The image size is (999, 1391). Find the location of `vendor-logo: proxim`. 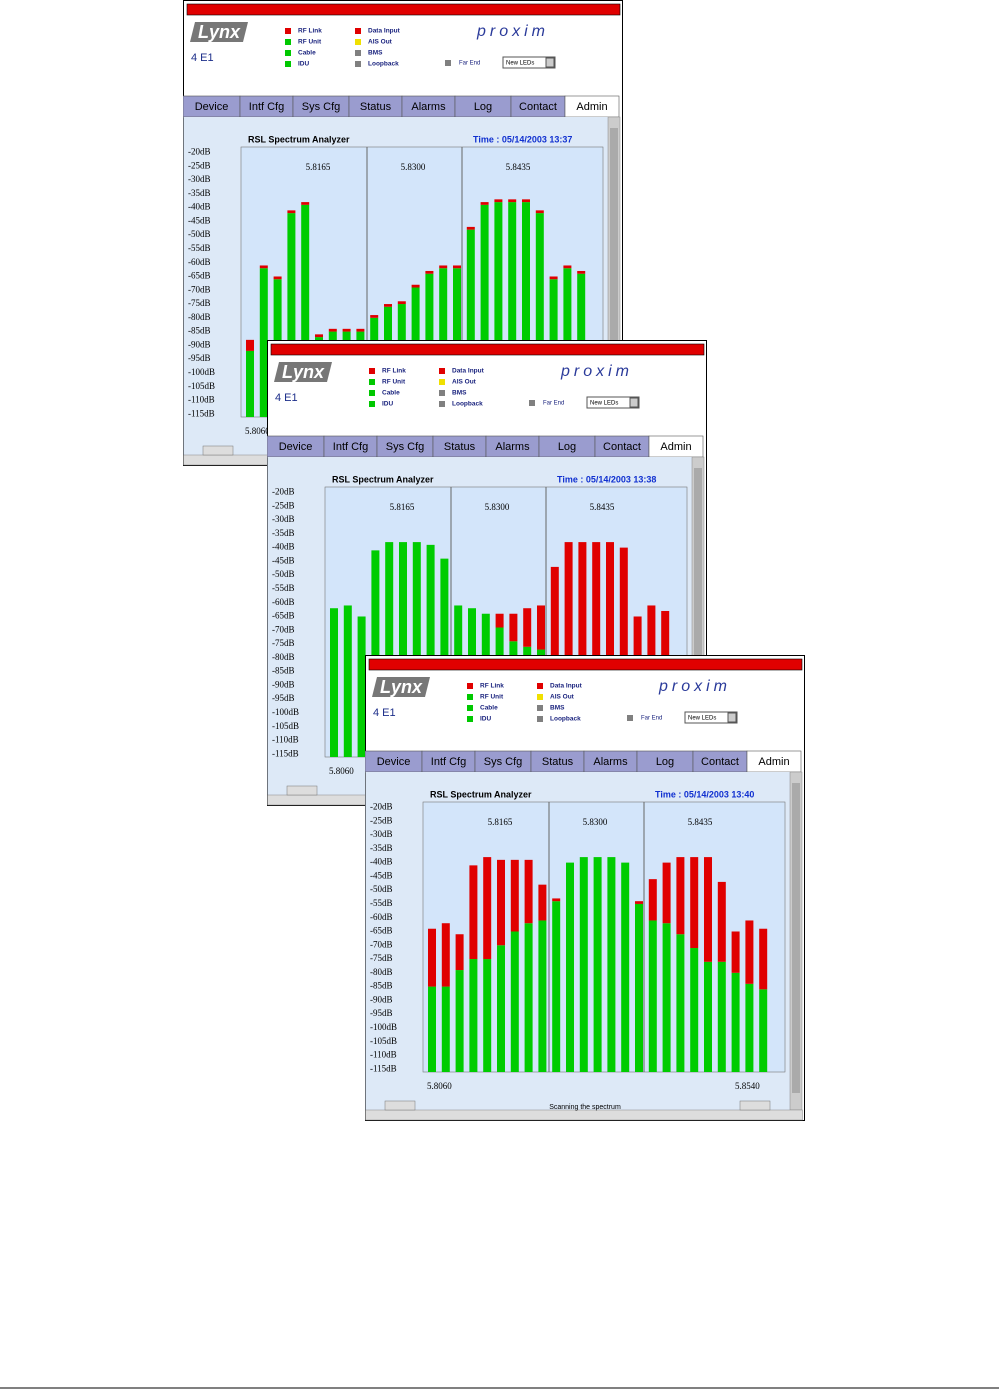

vendor-logo: proxim is located at coordinates (694, 686).